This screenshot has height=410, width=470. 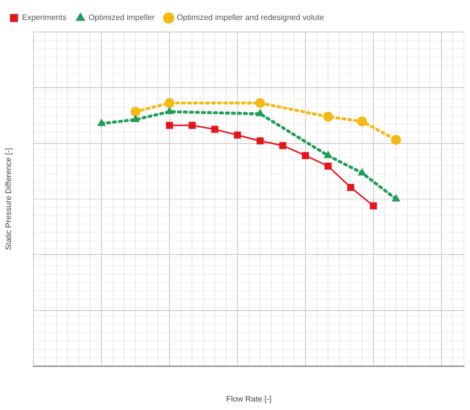 What do you see at coordinates (250, 17) in the screenshot?
I see `legend-label: Optimized impeller and redesigned volute` at bounding box center [250, 17].